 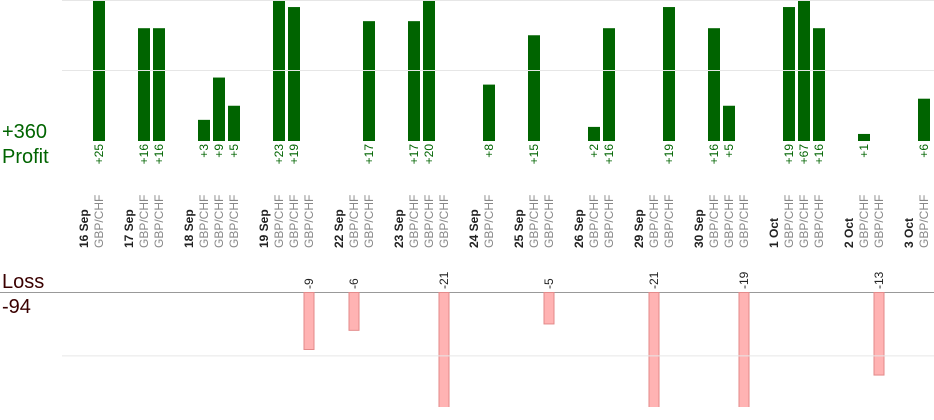 I want to click on date-label: 25 Sep, so click(x=519, y=228).